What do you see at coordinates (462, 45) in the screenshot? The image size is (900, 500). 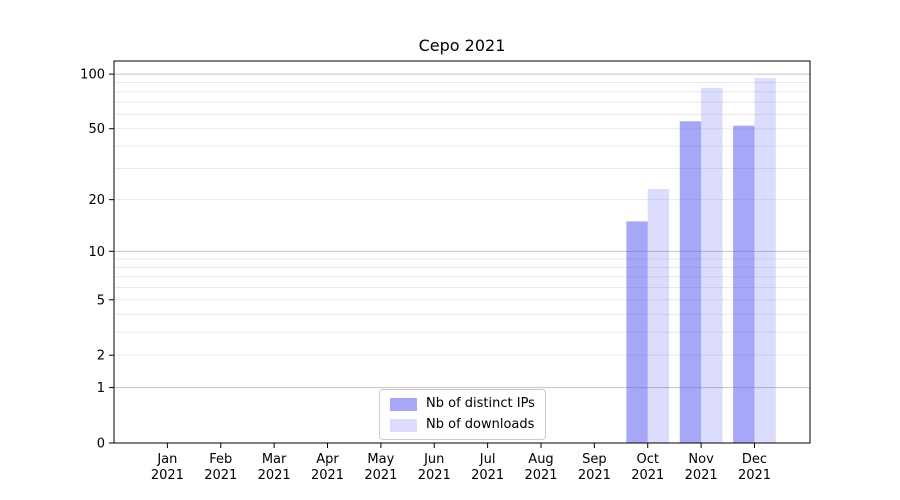 I see `chart-title: Cepo 2021` at bounding box center [462, 45].